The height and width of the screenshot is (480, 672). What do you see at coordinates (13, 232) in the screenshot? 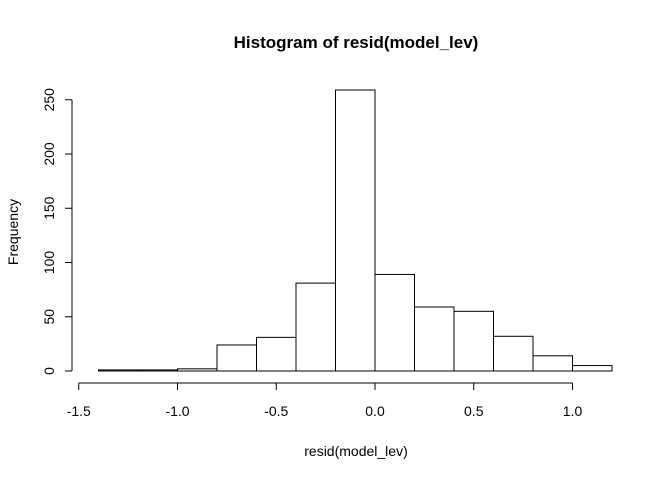
I see `y-axis-label: Frequency` at bounding box center [13, 232].